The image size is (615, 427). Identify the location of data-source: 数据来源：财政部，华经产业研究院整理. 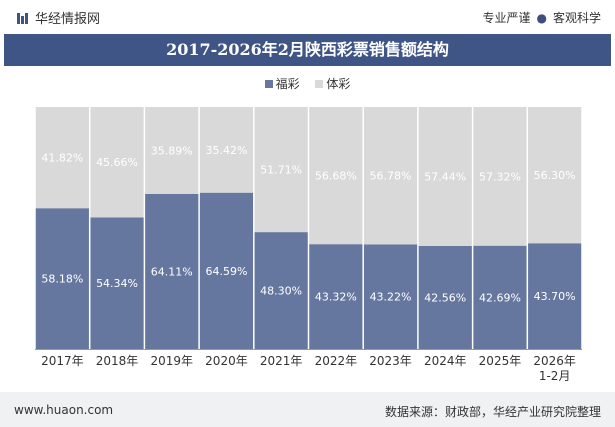
(492, 412).